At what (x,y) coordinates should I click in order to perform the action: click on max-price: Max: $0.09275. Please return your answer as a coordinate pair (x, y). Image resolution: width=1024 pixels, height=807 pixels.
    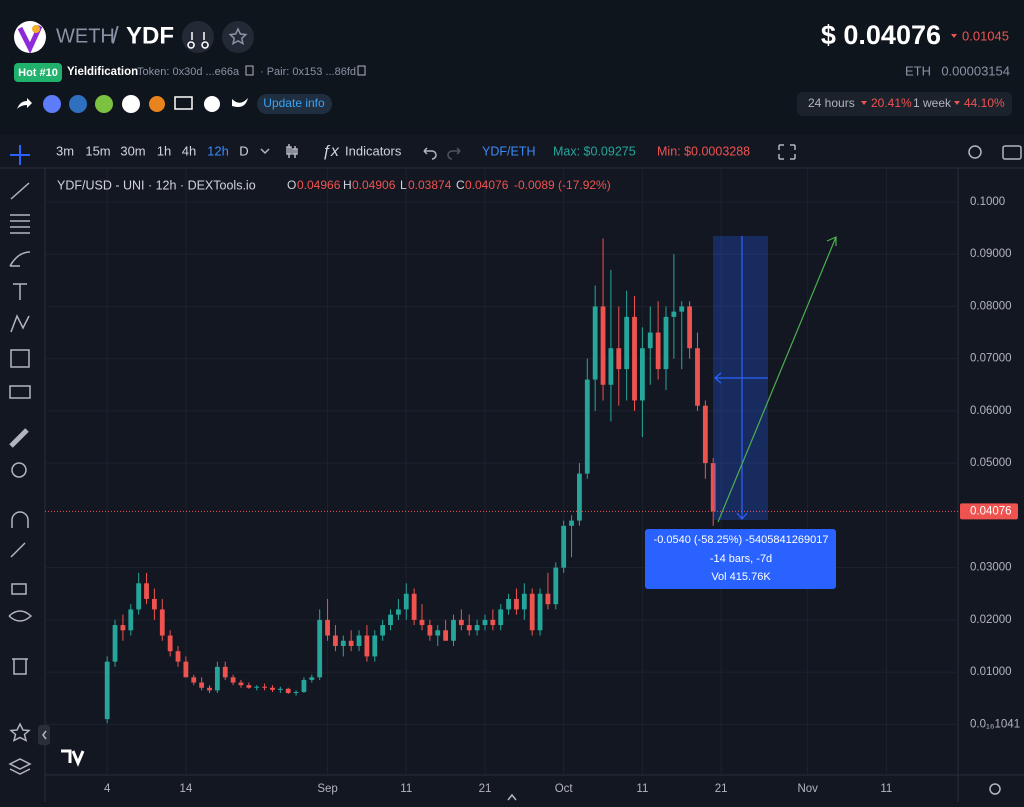
    Looking at the image, I should click on (594, 151).